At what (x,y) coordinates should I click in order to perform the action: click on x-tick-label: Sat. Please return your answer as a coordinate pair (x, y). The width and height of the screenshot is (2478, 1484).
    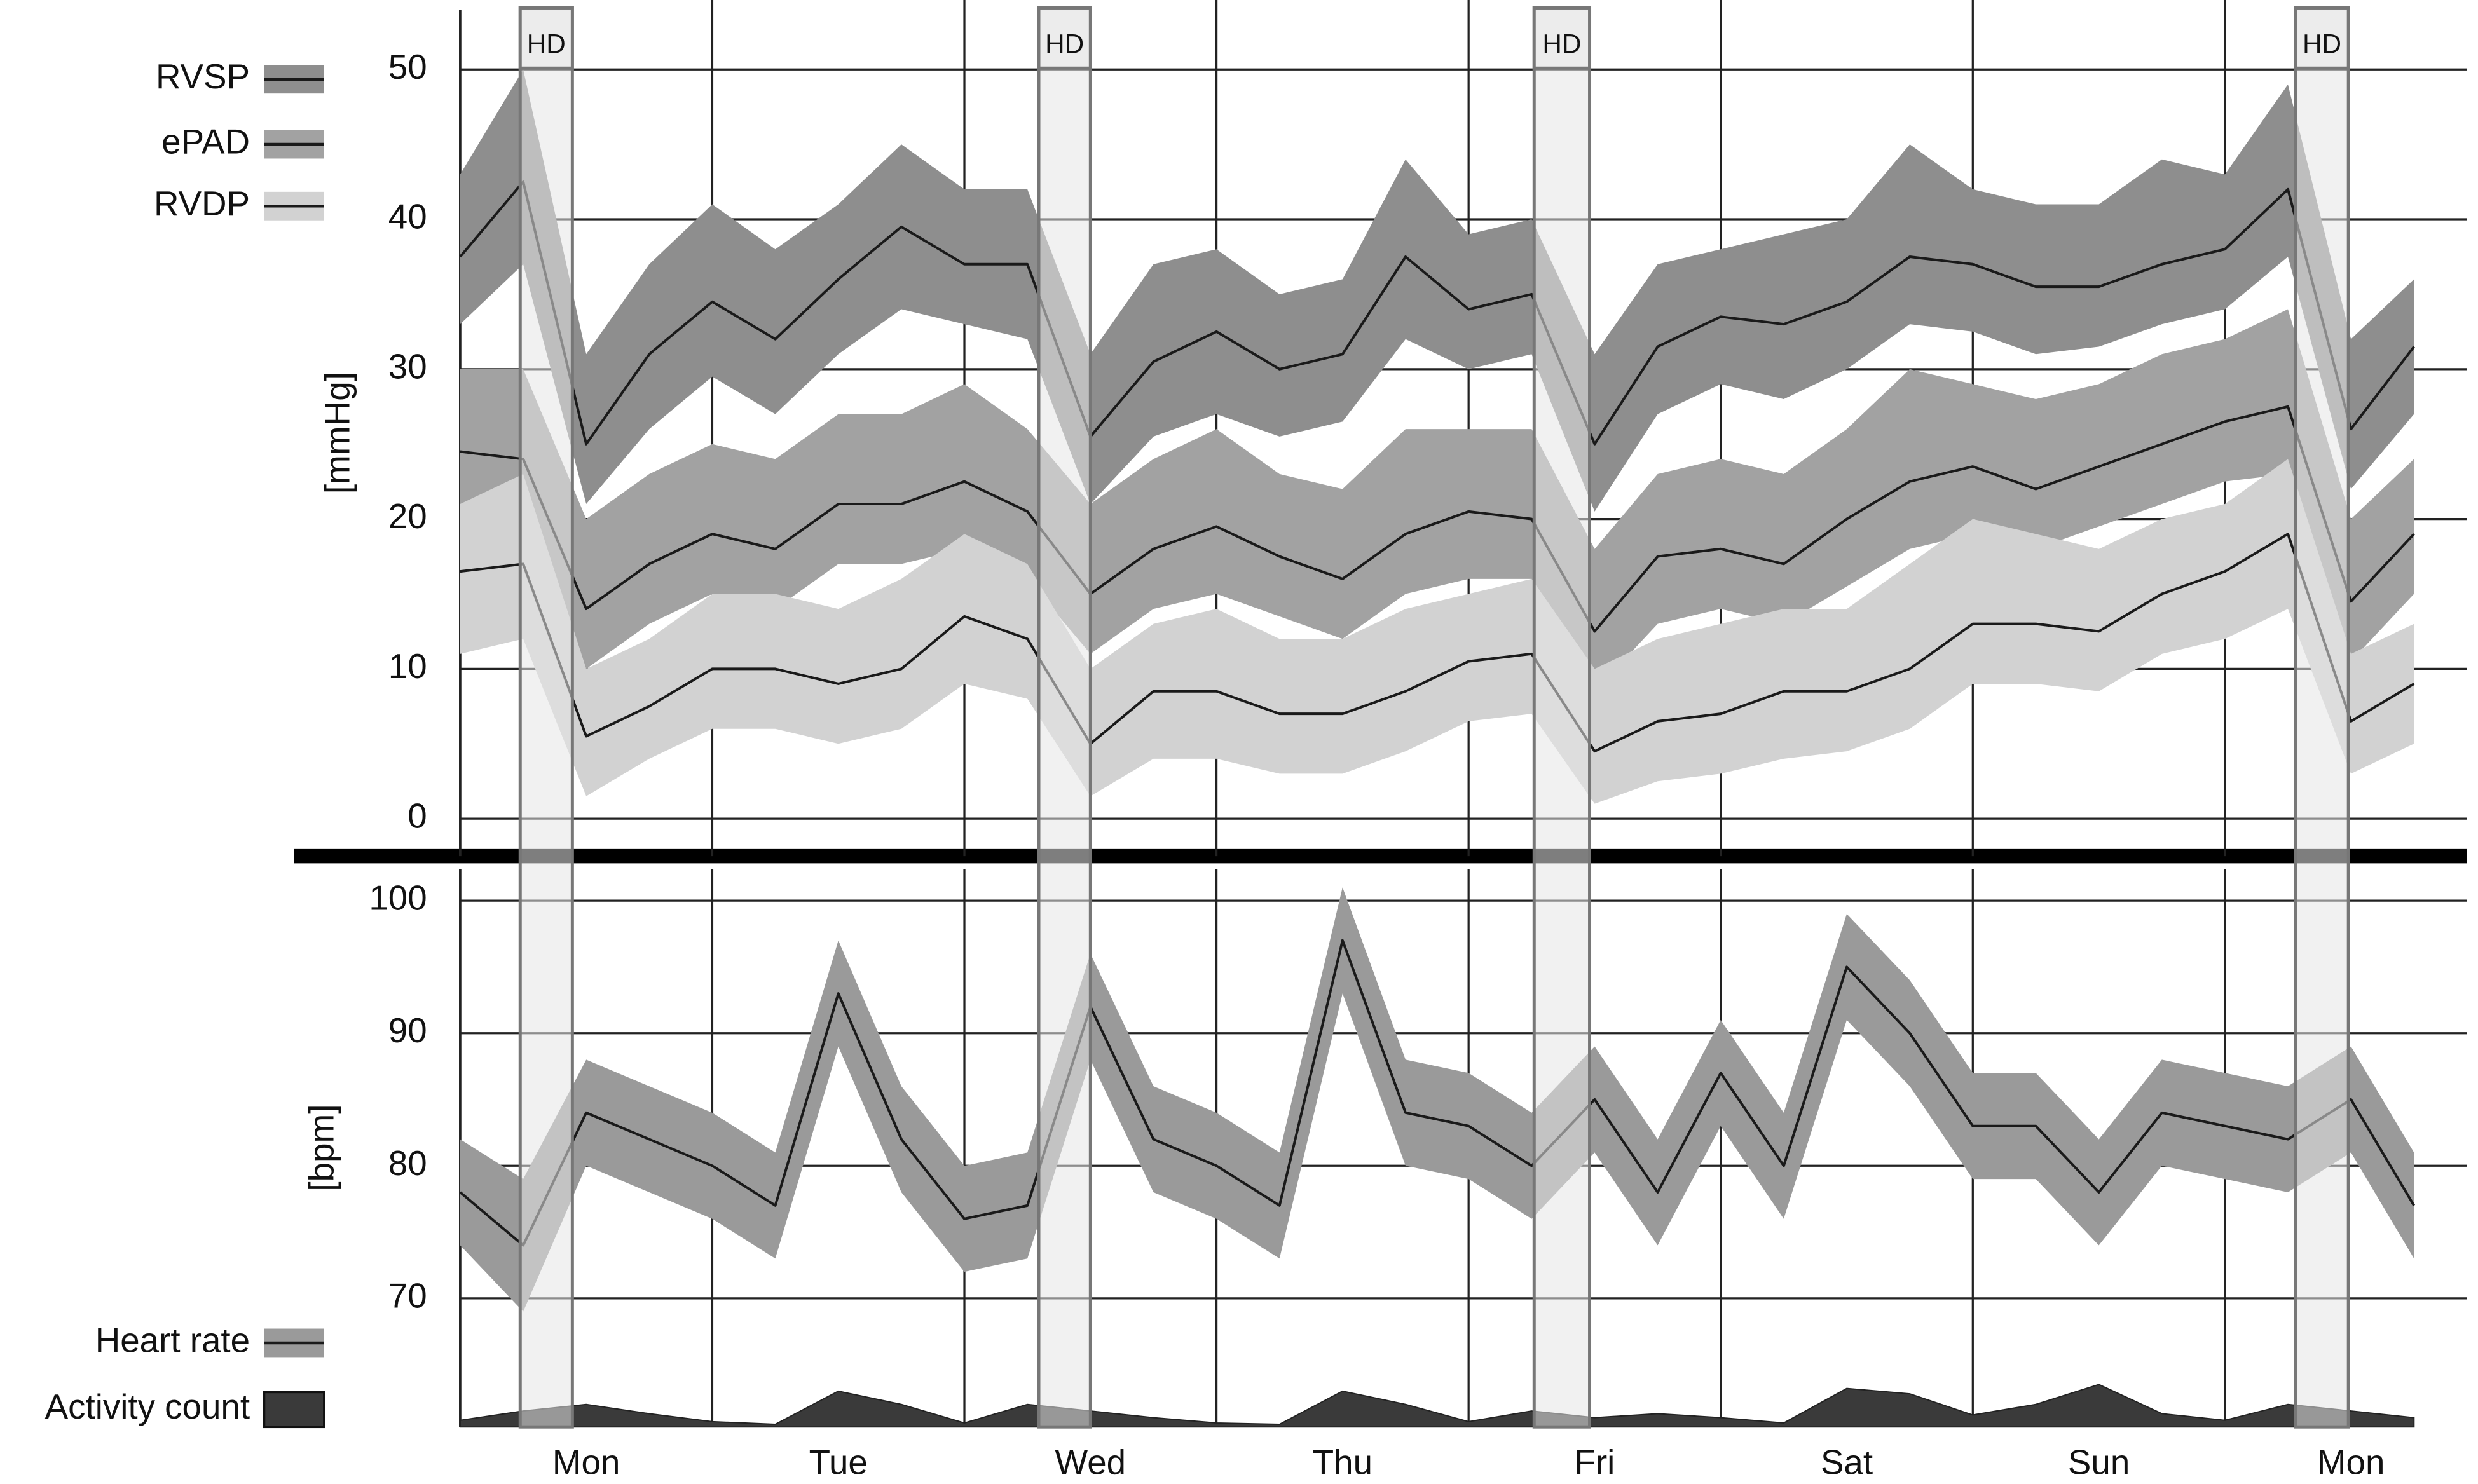
    Looking at the image, I should click on (1847, 1461).